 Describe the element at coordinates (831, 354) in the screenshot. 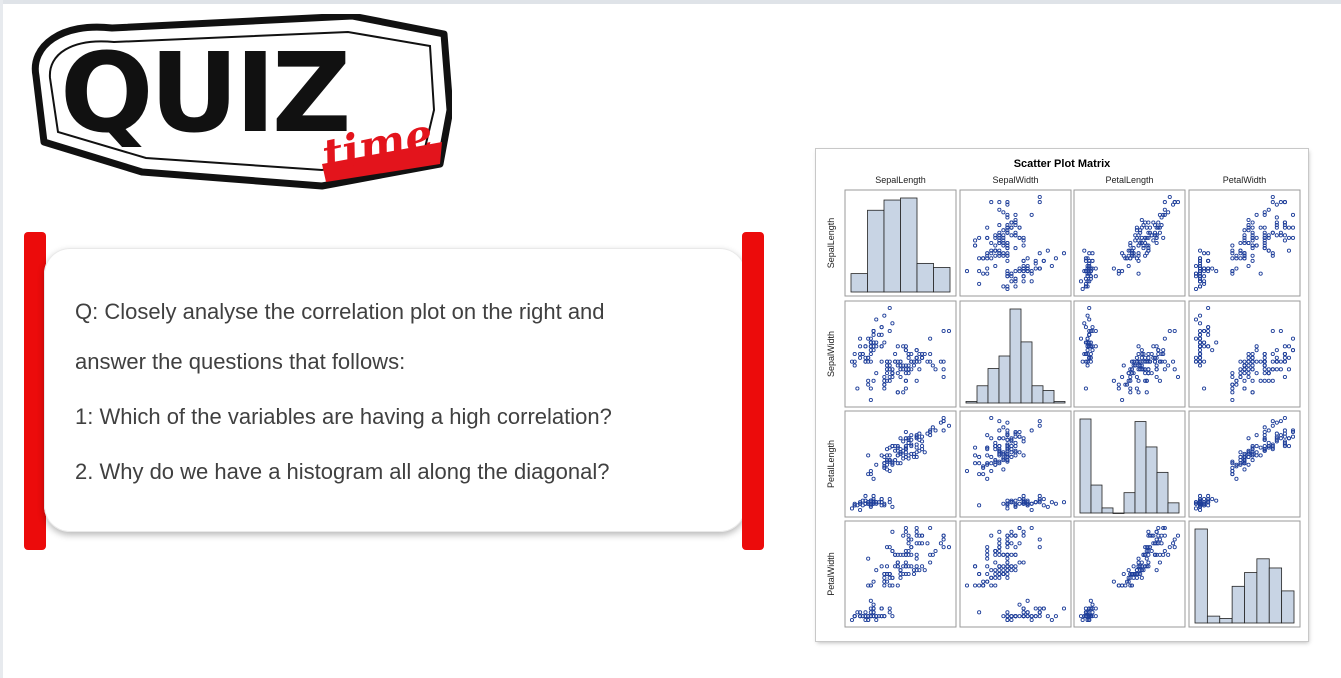

I see `row-header-sepalwidth: SepalWidth` at that location.